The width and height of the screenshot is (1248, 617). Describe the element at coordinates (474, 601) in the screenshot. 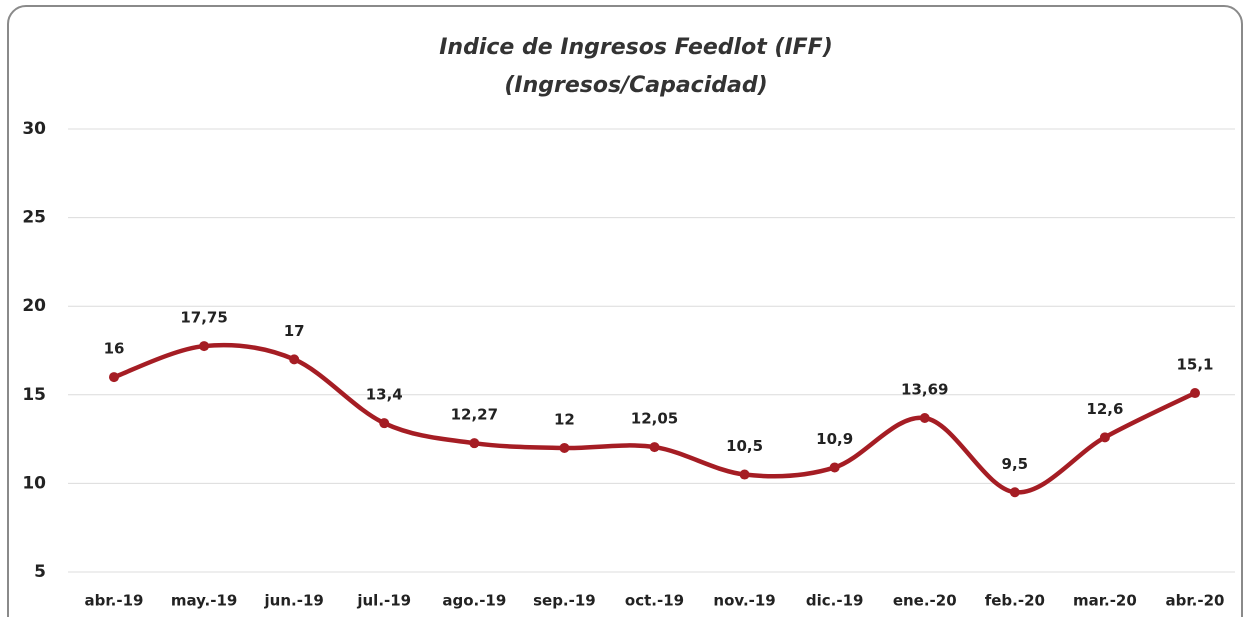

I see `x-tick-label: ago.-19` at that location.